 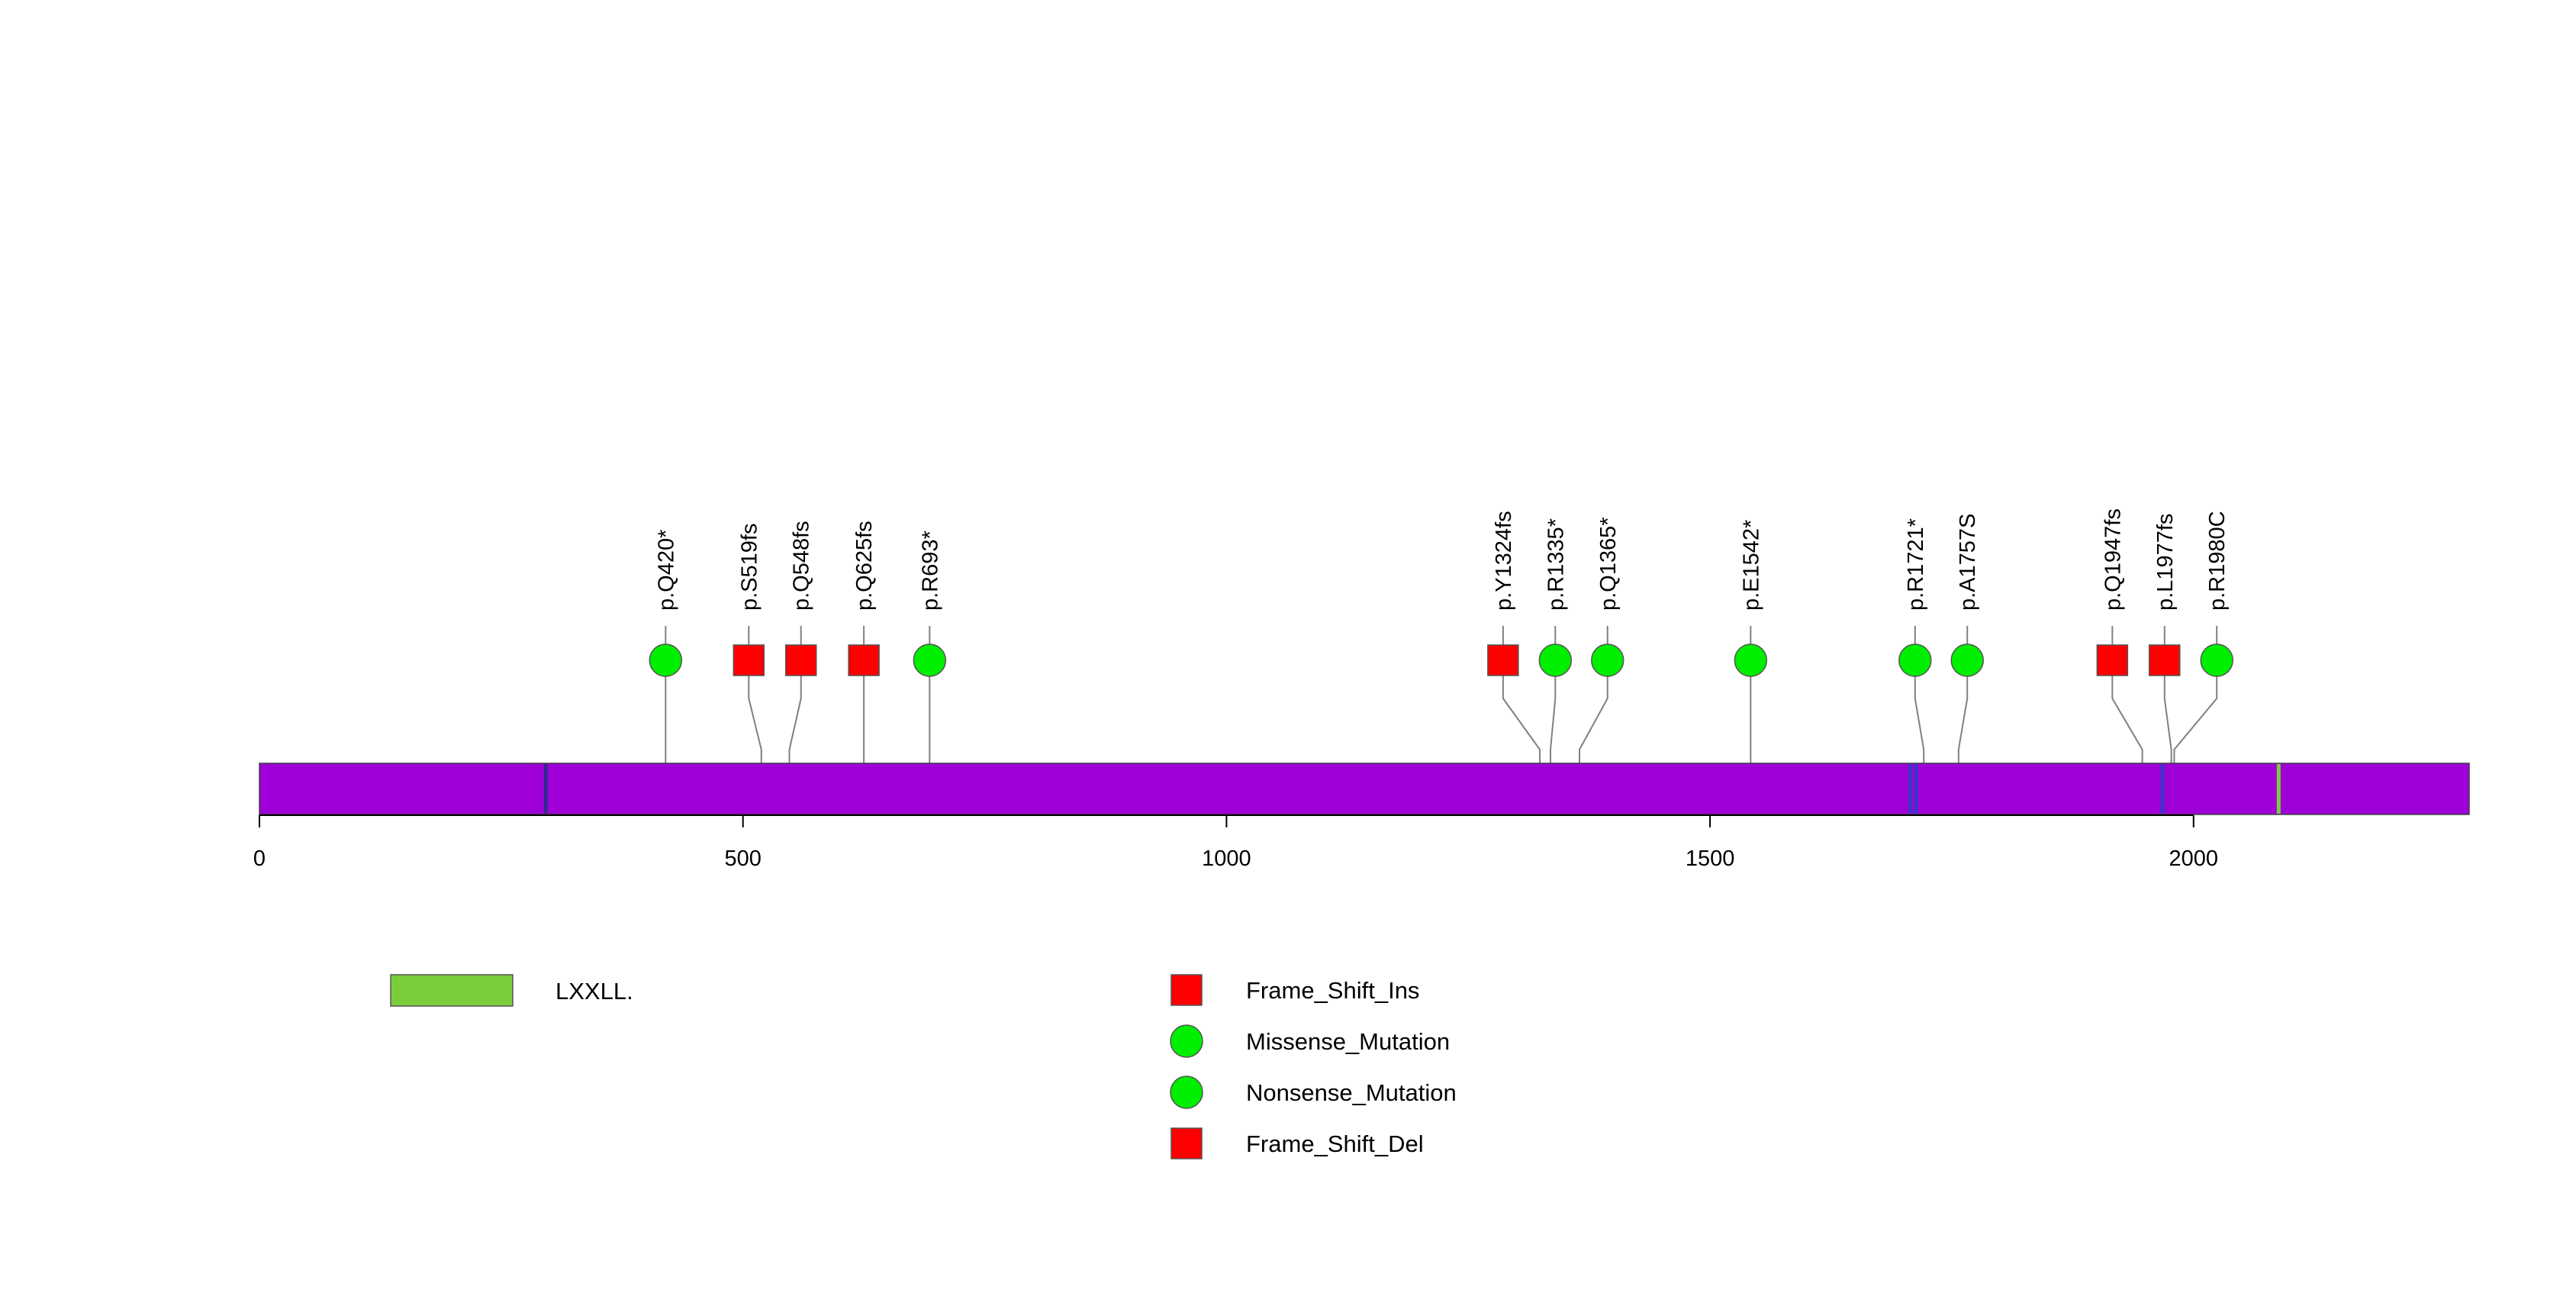 I want to click on protein-bar, so click(x=1364, y=789).